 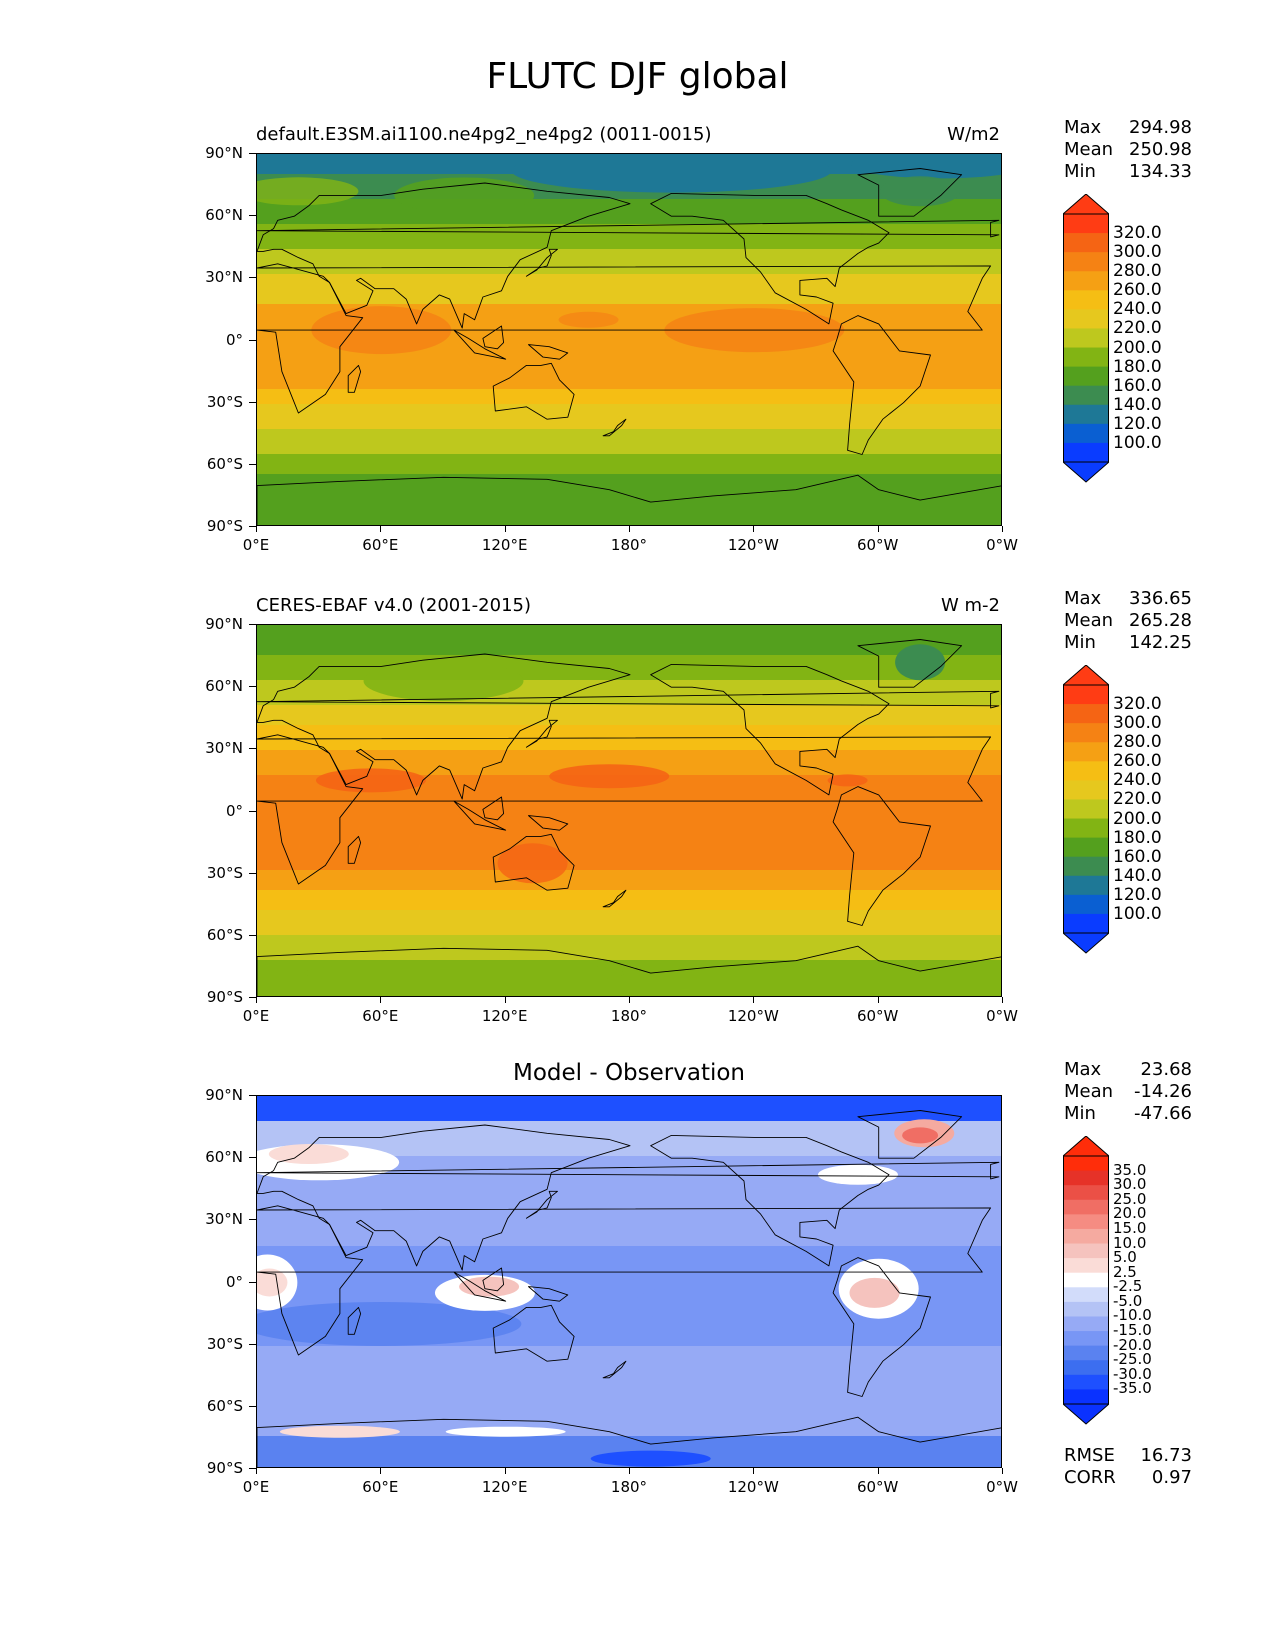 I want to click on colorbar-svg, so click(x=1086, y=338).